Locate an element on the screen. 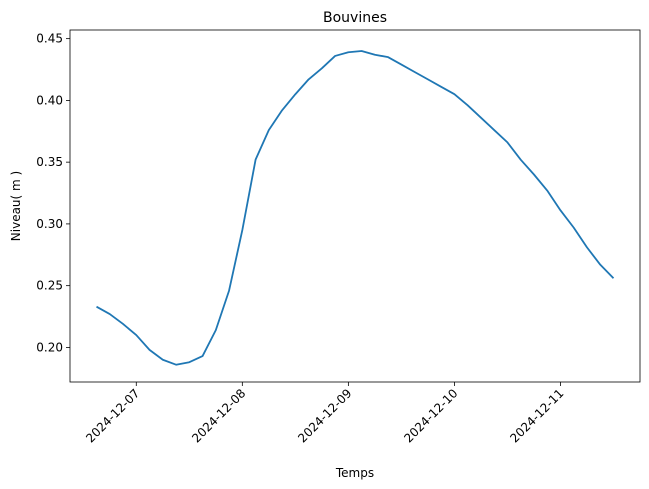 The width and height of the screenshot is (649, 489). x-tick-label: 2024-12-09 is located at coordinates (324, 415).